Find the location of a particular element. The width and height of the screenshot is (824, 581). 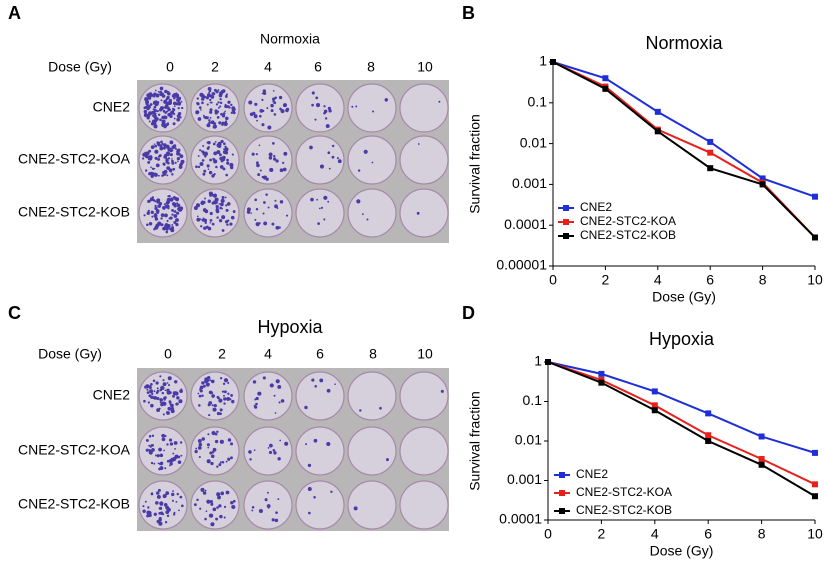

y-tick-label: 0.00001 is located at coordinates (521, 265).